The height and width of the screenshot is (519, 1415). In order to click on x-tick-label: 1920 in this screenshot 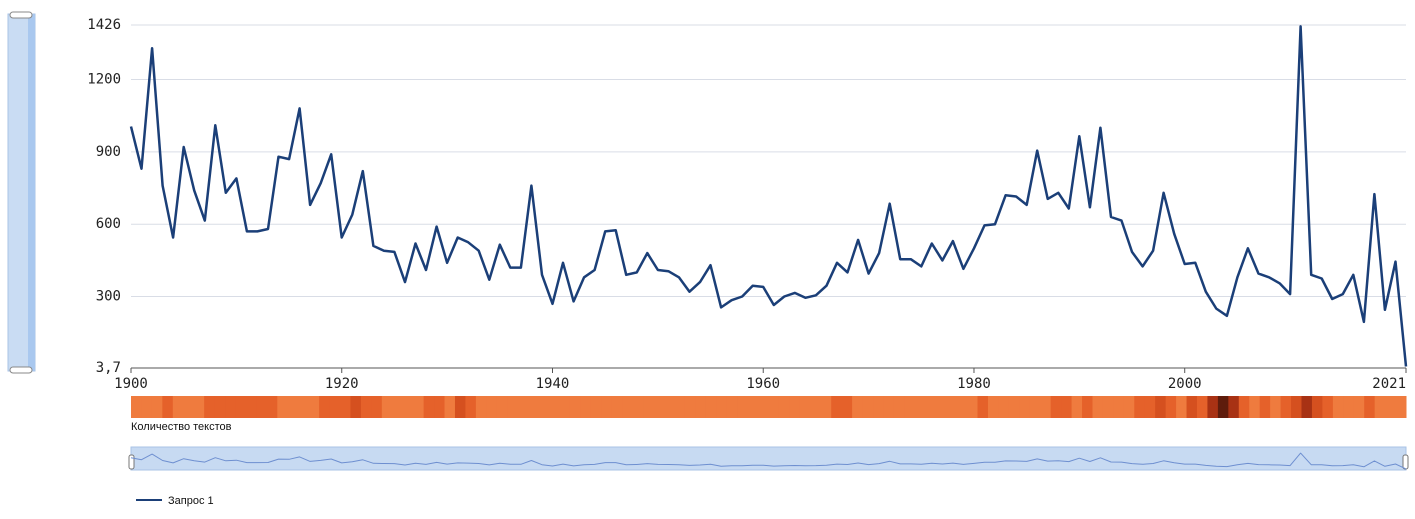, I will do `click(342, 384)`.